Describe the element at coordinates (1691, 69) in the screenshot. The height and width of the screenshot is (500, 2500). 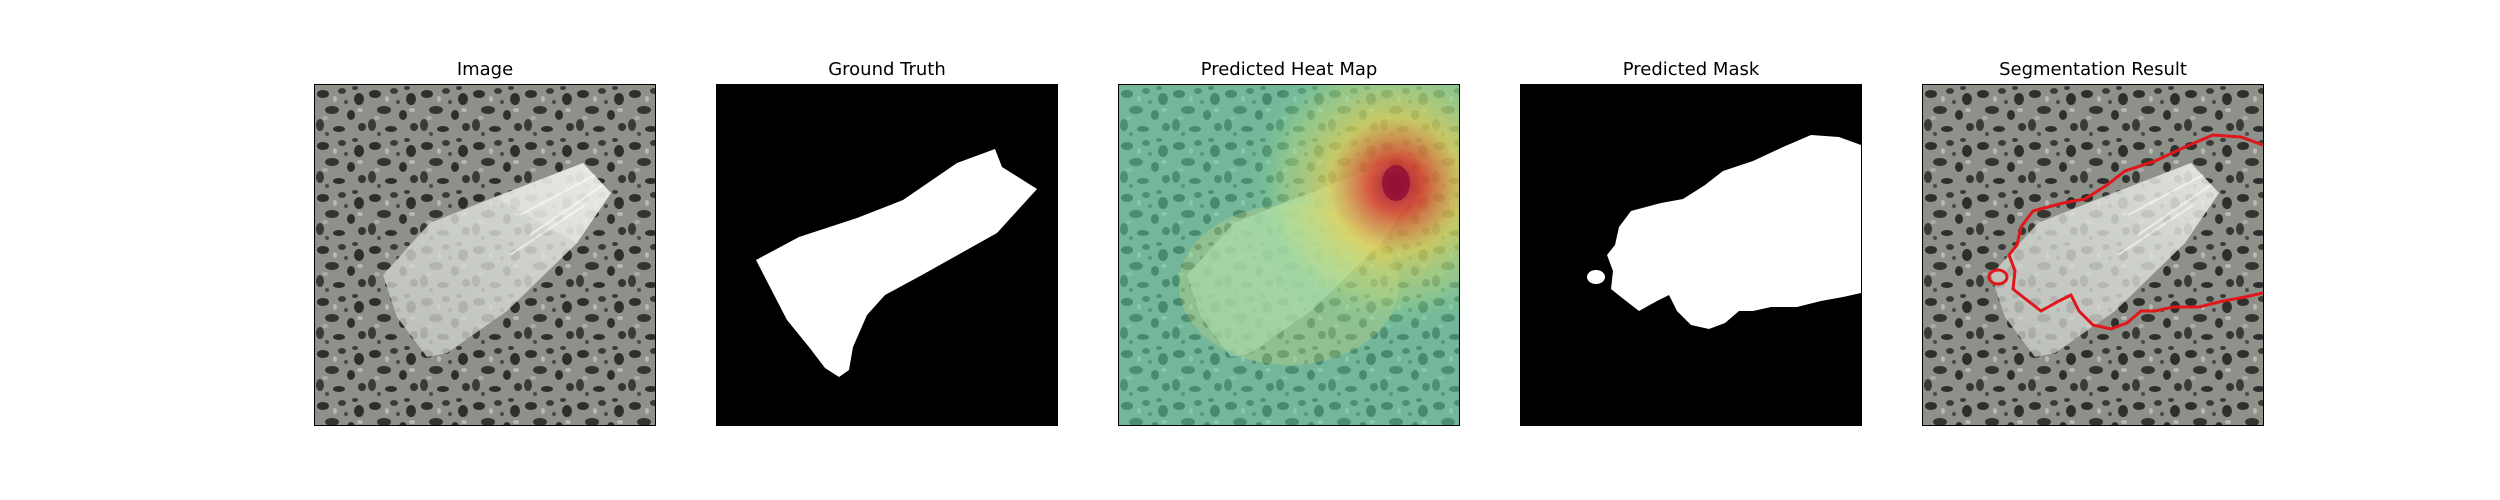
I see `panel-title: Predicted Mask` at that location.